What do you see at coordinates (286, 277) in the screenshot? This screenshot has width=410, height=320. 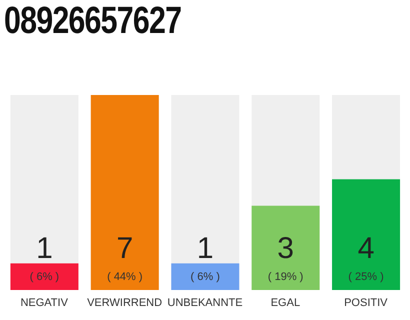 I see `data-label: ( 19% )` at bounding box center [286, 277].